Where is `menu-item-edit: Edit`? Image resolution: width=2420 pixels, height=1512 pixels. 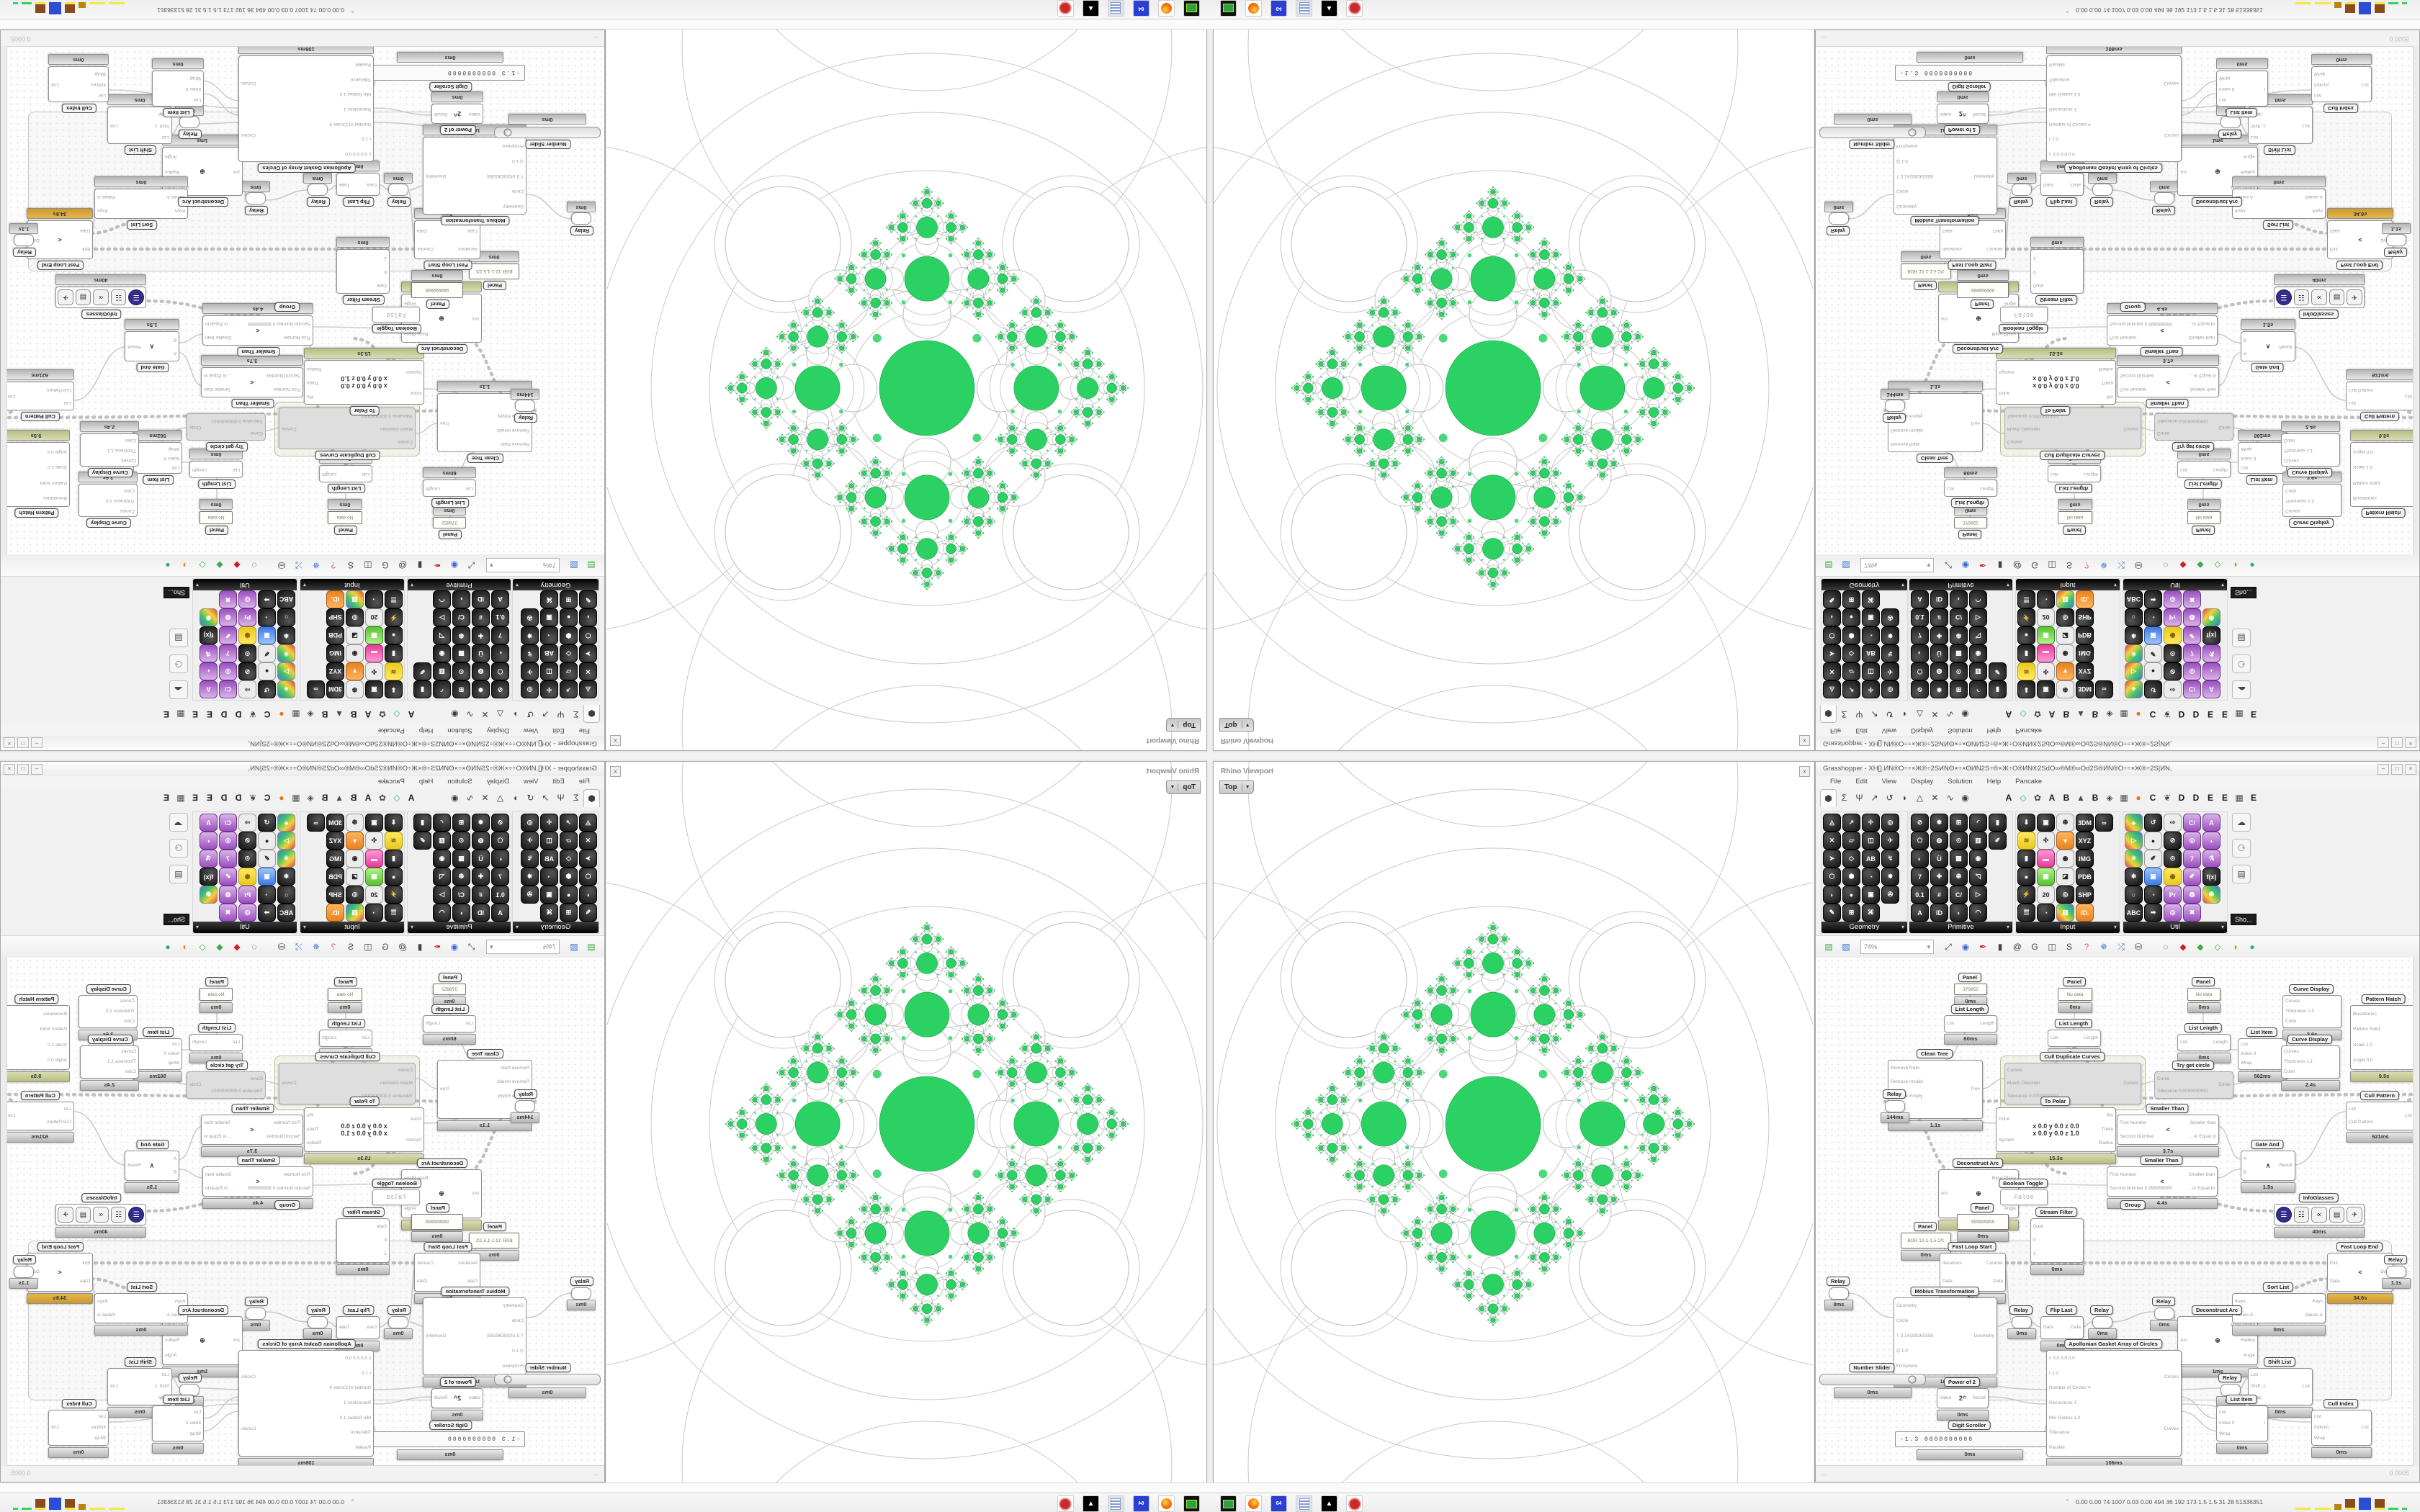 menu-item-edit: Edit is located at coordinates (1862, 730).